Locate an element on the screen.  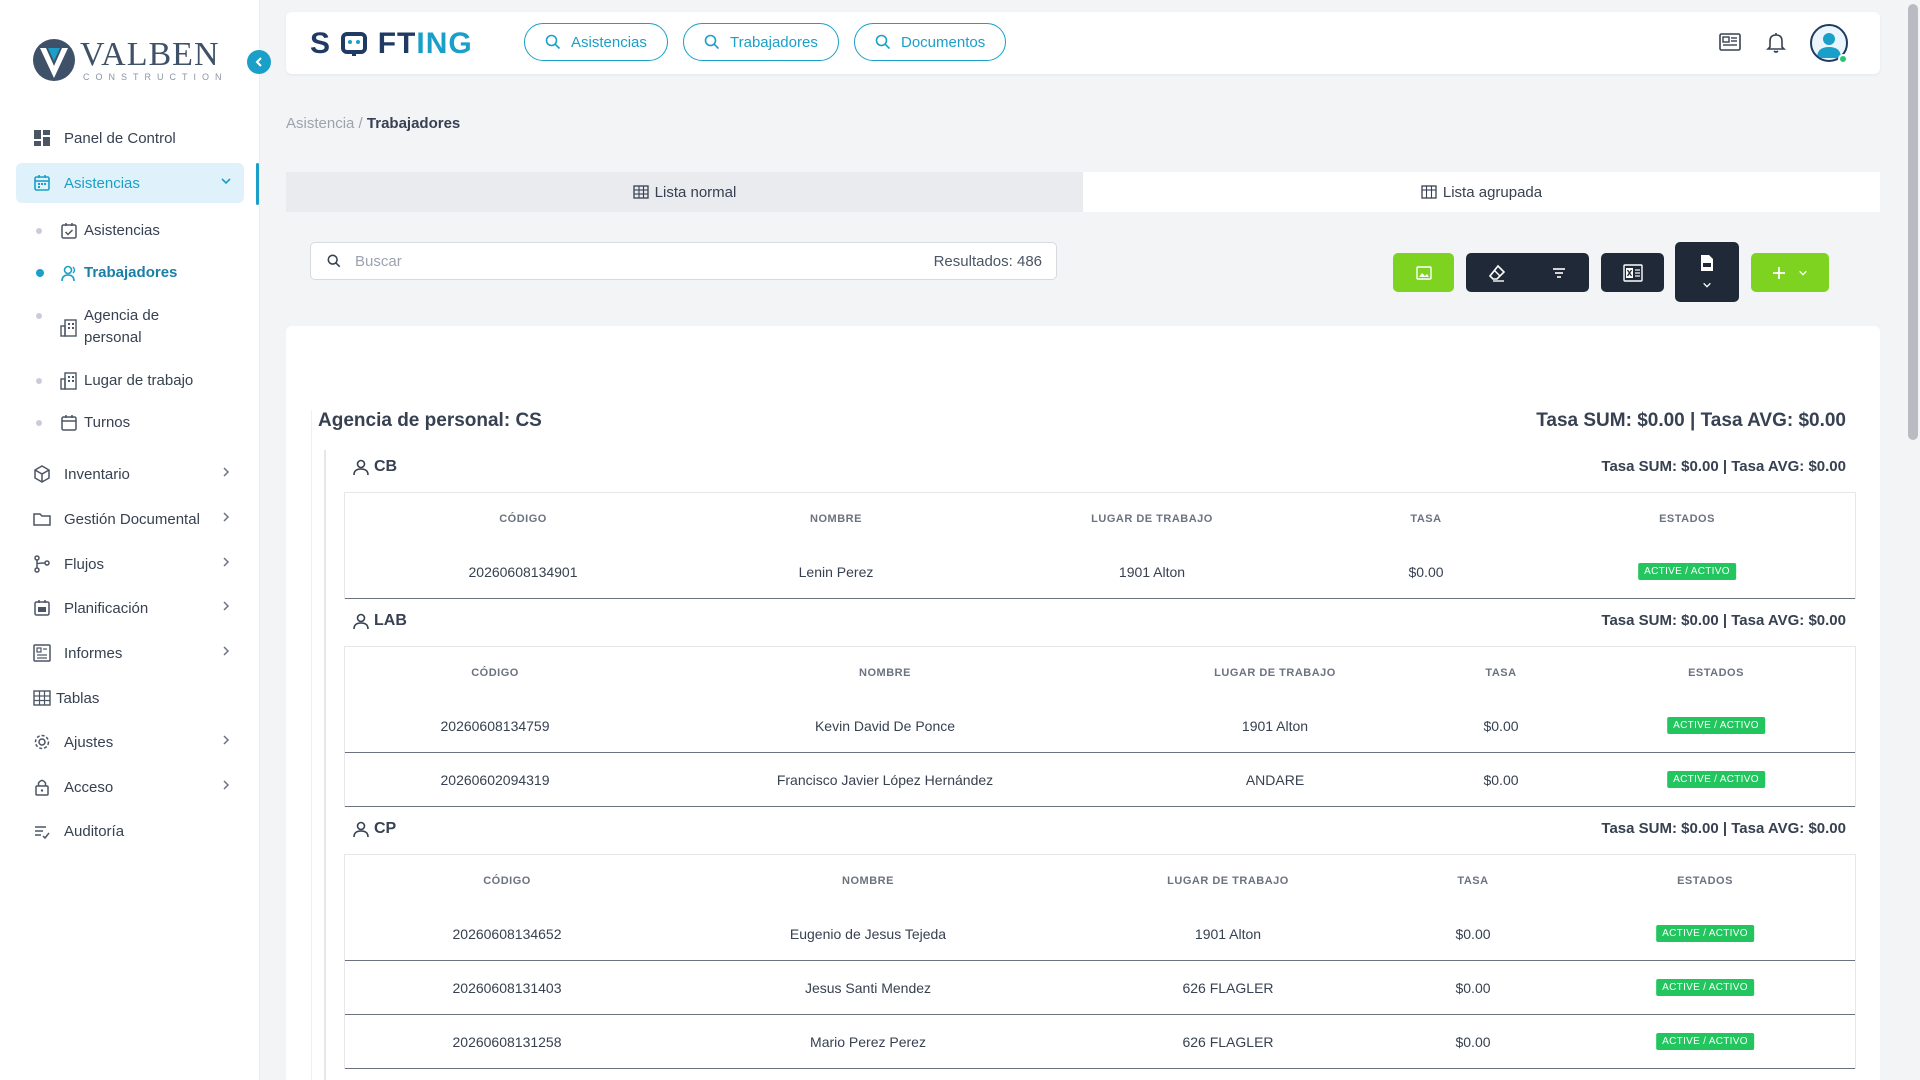
sidebar-item-tablas: Tablas is located at coordinates (130, 698).